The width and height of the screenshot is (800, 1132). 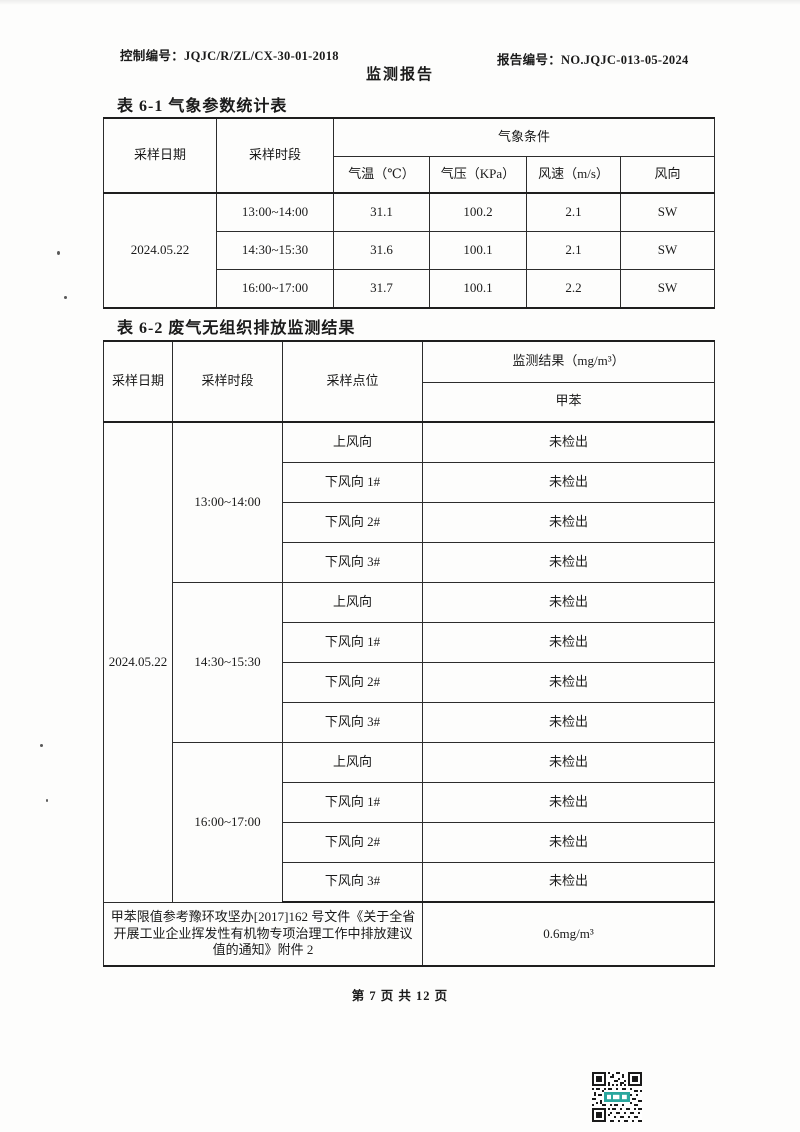 I want to click on qr-code, so click(x=617, y=1097).